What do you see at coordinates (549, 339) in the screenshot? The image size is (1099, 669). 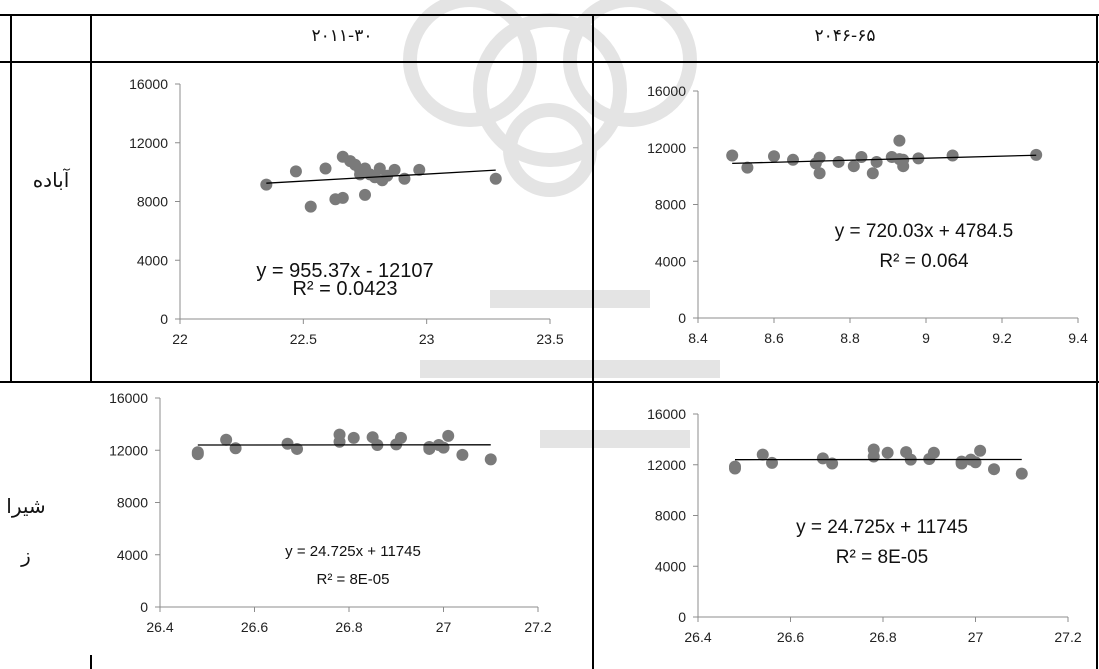 I see `x-tick-label: 23.5` at bounding box center [549, 339].